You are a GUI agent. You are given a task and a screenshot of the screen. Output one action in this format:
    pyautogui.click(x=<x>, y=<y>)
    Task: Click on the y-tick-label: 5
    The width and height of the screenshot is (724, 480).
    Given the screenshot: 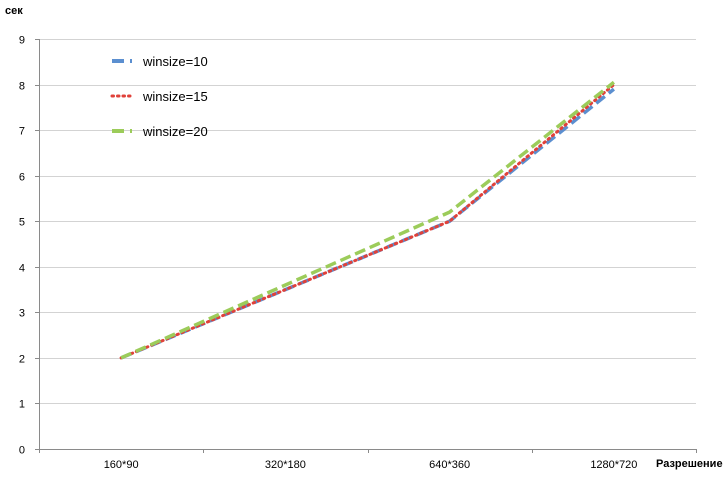 What is the action you would take?
    pyautogui.click(x=22, y=223)
    